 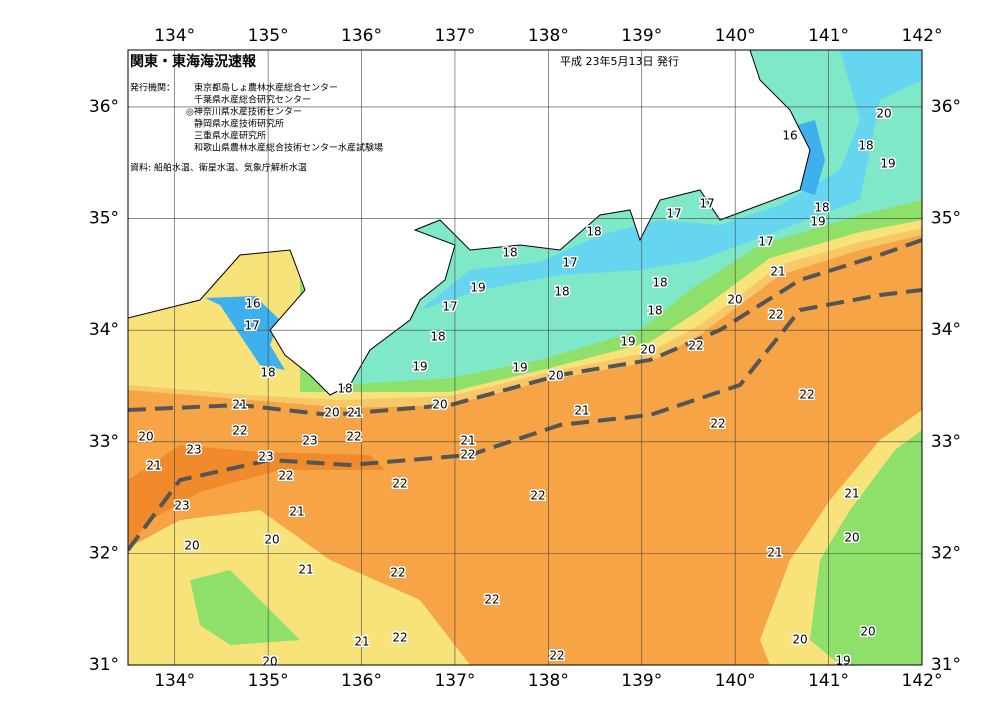 I want to click on issuer: ◎神奈川県水産技術センター, so click(x=244, y=112).